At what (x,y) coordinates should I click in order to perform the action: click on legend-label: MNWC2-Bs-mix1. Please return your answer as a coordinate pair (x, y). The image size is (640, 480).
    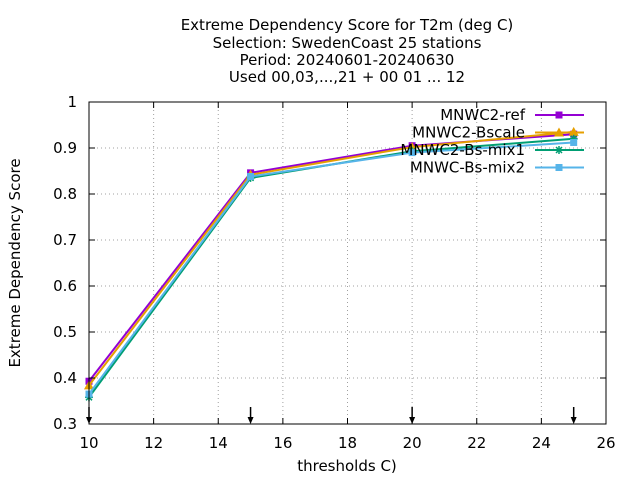
    Looking at the image, I should click on (462, 150).